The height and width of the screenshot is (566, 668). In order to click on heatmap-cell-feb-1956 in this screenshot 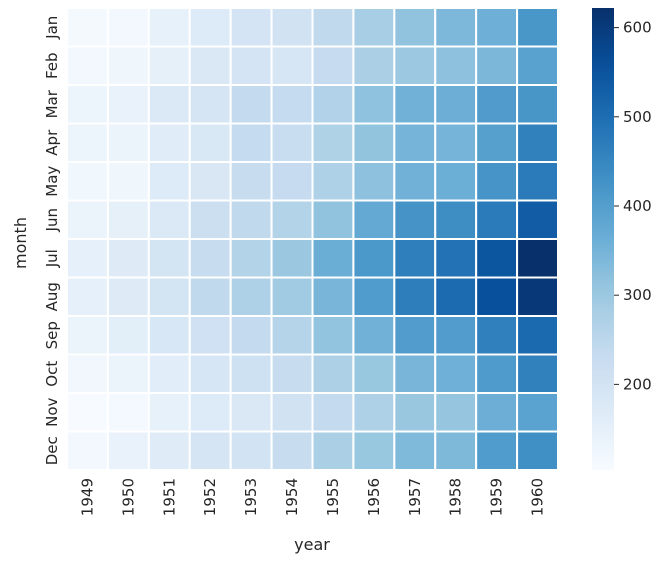, I will do `click(374, 65)`.